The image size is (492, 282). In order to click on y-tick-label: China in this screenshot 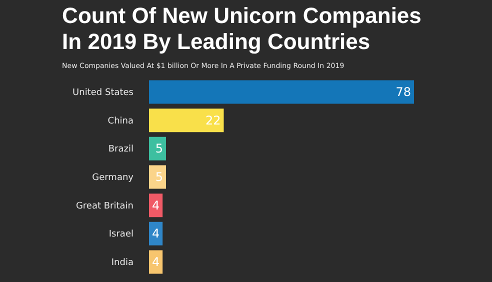, I will do `click(121, 121)`.